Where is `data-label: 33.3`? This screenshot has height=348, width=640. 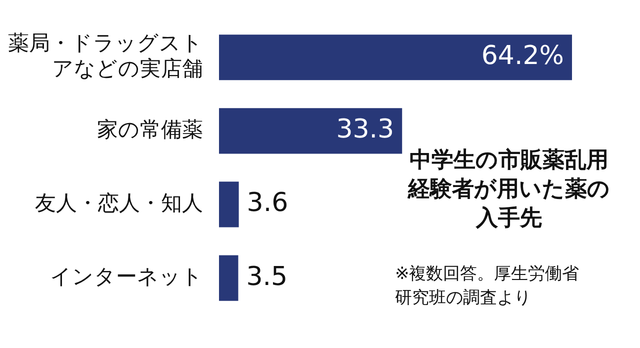 data-label: 33.3 is located at coordinates (365, 129).